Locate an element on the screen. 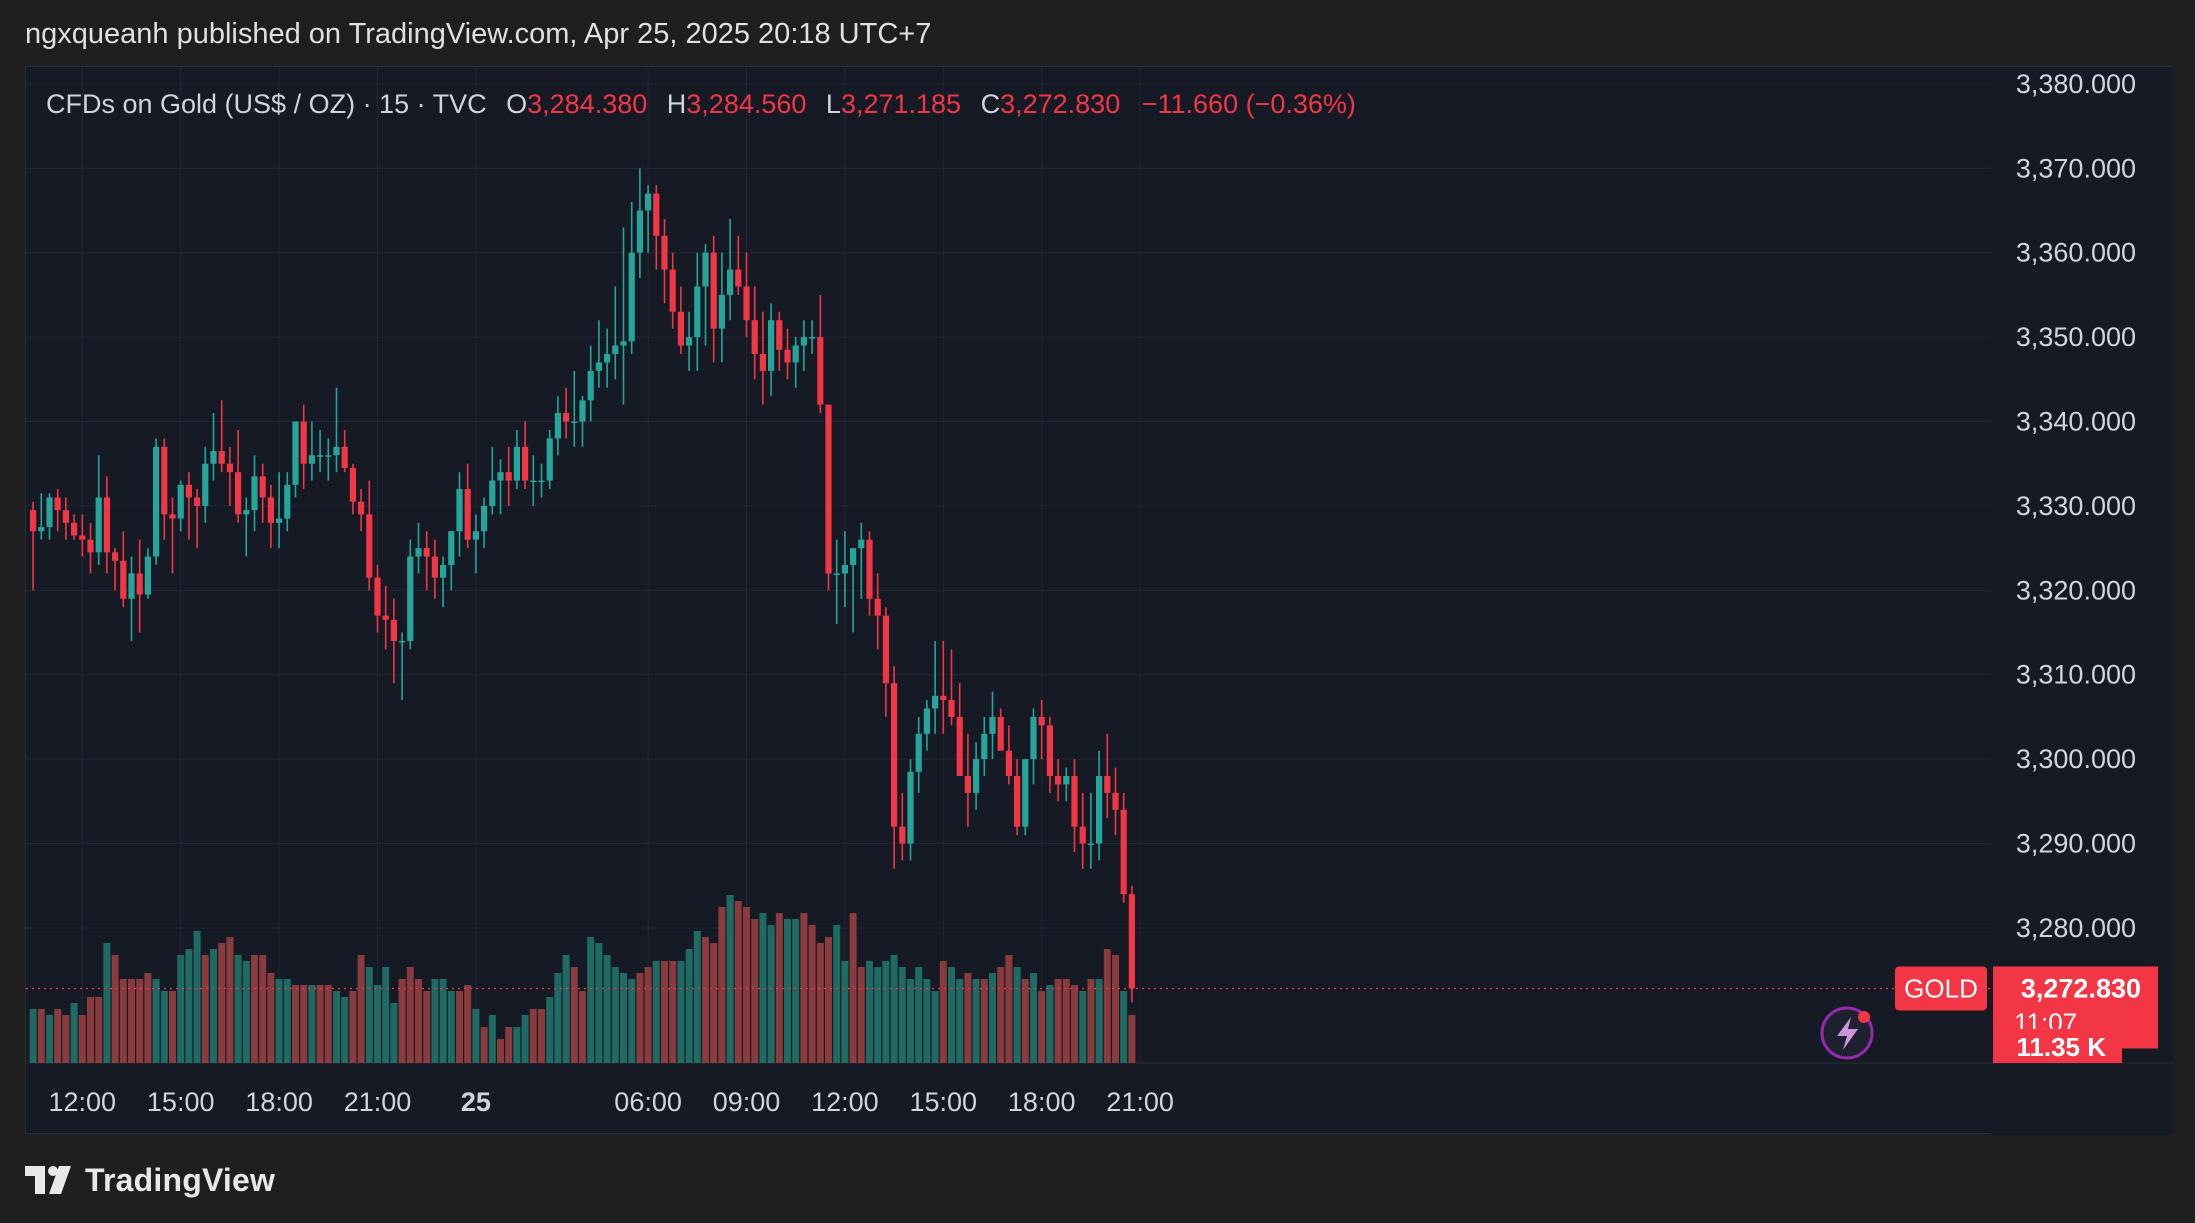 This screenshot has height=1223, width=2195. tradingview-logo: TradingView is located at coordinates (150, 1180).